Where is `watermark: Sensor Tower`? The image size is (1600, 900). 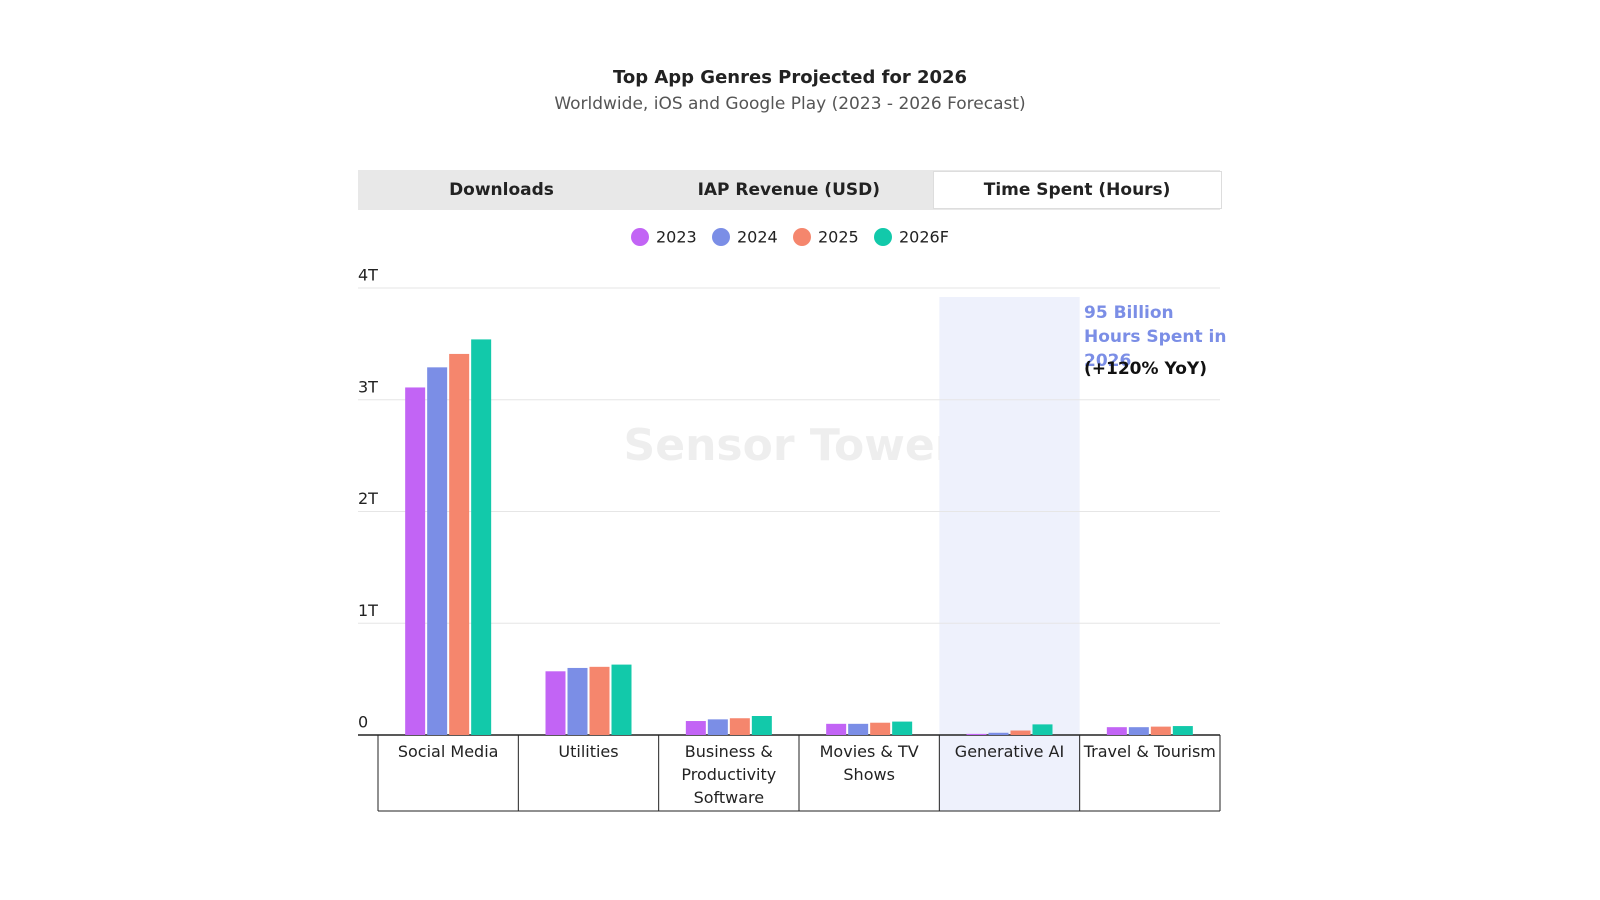 watermark: Sensor Tower is located at coordinates (790, 445).